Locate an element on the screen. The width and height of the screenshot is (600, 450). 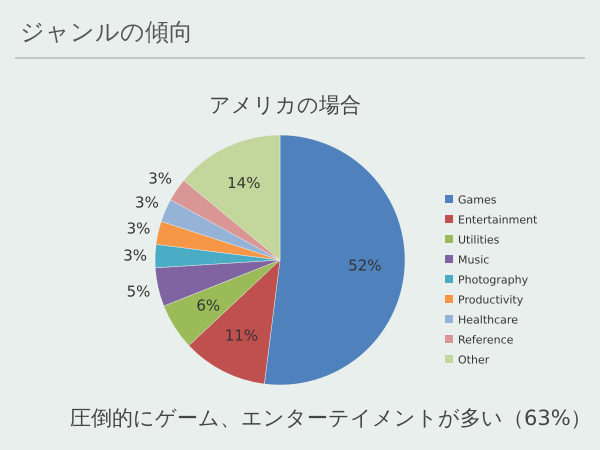
chart-subtitle: アメリカの場合 is located at coordinates (285, 105).